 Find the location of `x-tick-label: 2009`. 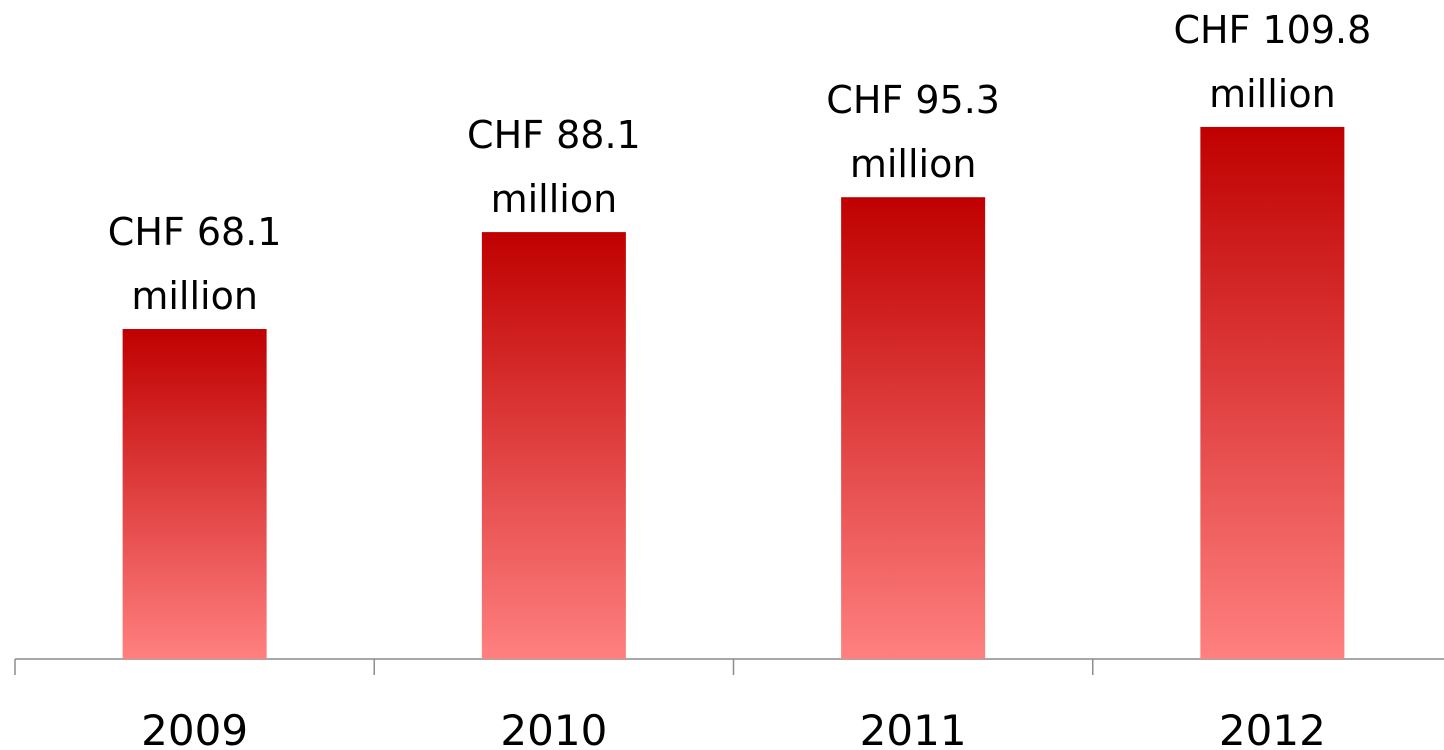

x-tick-label: 2009 is located at coordinates (194, 728).